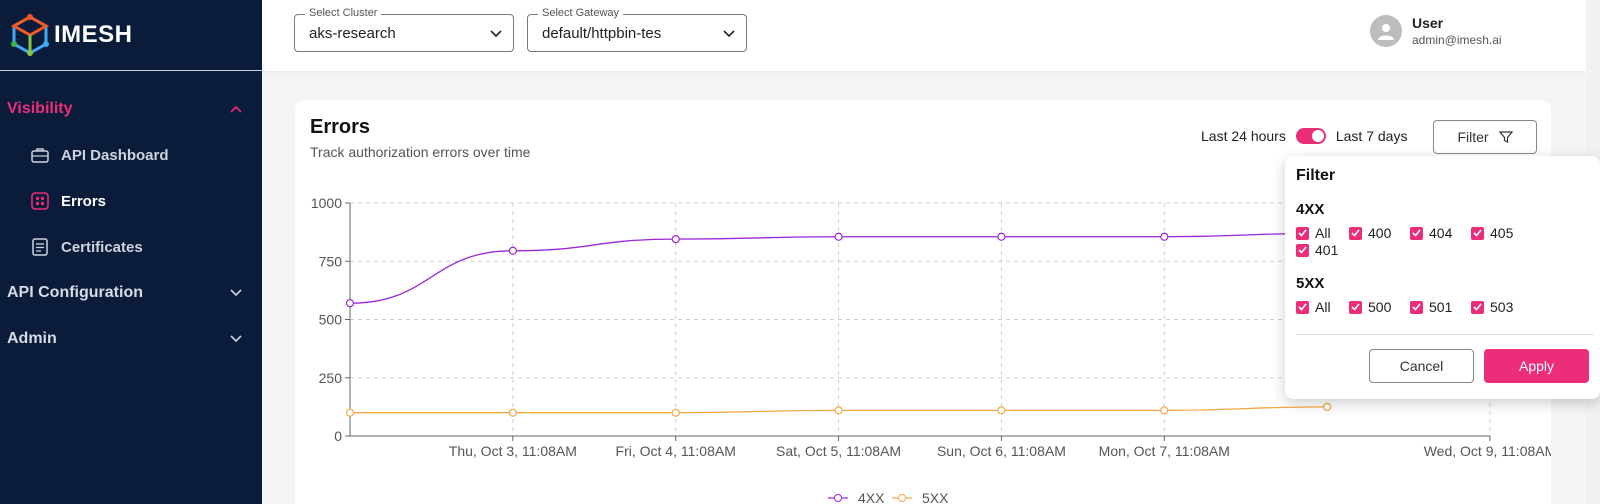 This screenshot has height=504, width=1600. Describe the element at coordinates (1505, 137) in the screenshot. I see `filter-funnel-icon` at that location.